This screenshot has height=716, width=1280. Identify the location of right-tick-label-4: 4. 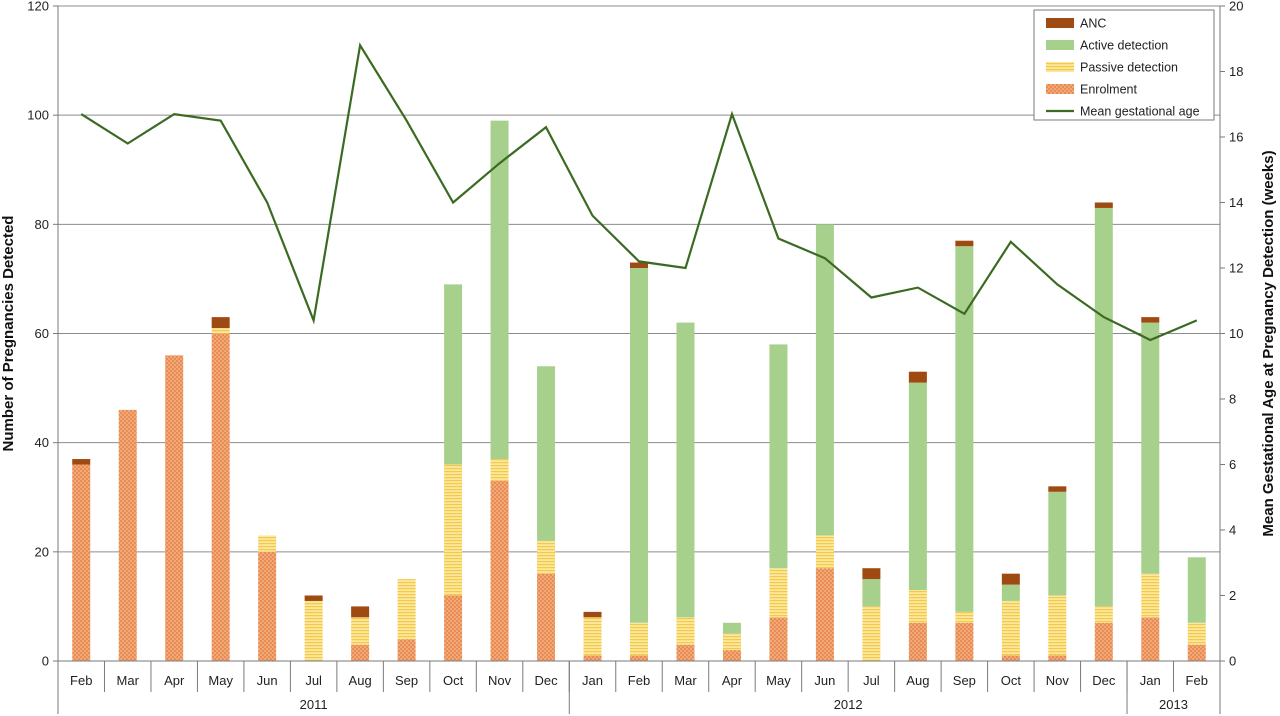
(1232, 530).